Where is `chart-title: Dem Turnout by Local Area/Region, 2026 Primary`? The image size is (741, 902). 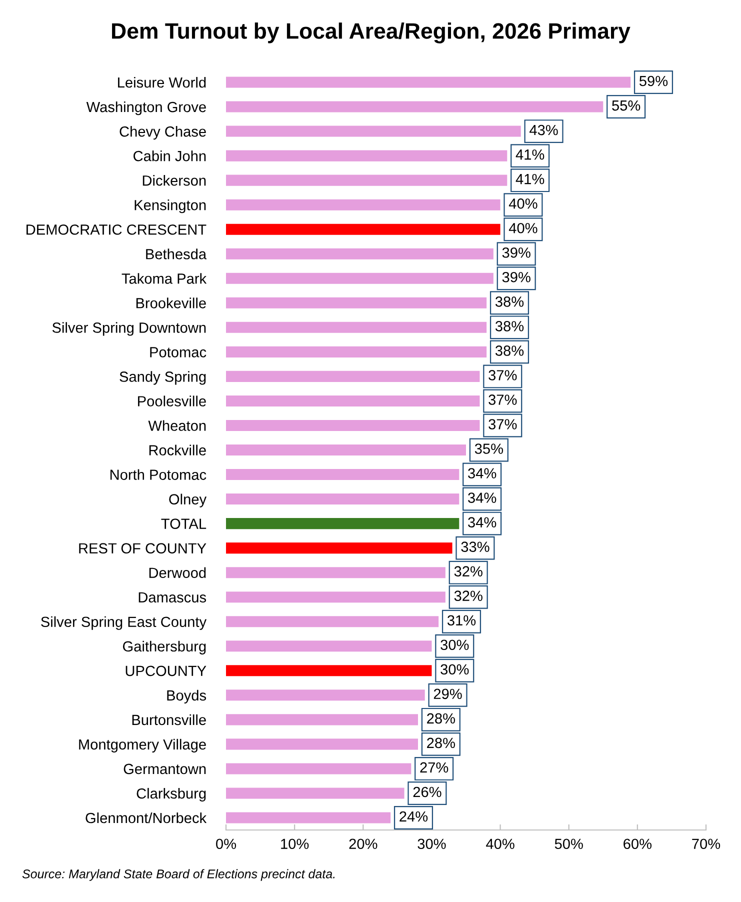 chart-title: Dem Turnout by Local Area/Region, 2026 Primary is located at coordinates (371, 33).